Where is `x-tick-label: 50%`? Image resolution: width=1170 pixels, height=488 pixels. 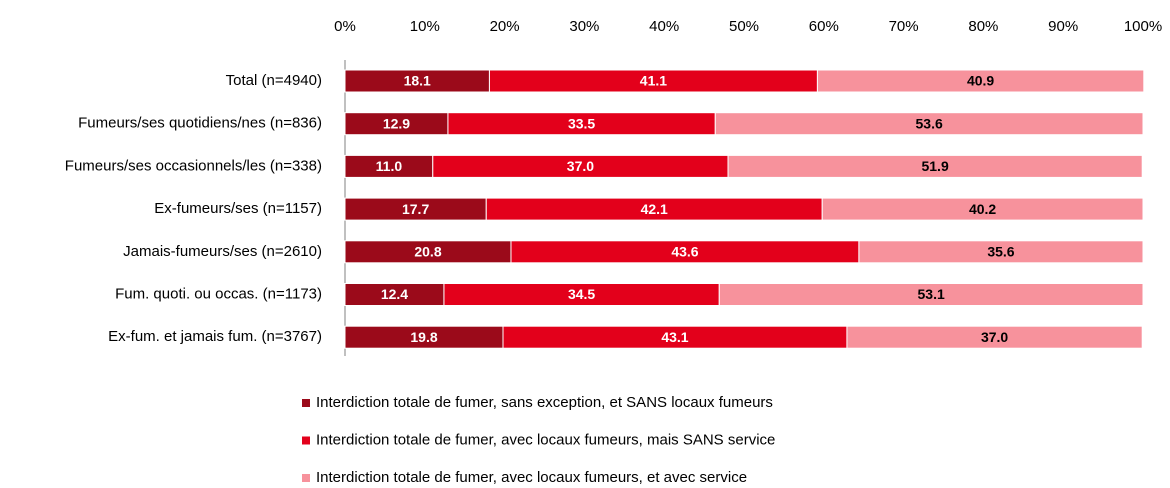 x-tick-label: 50% is located at coordinates (744, 26).